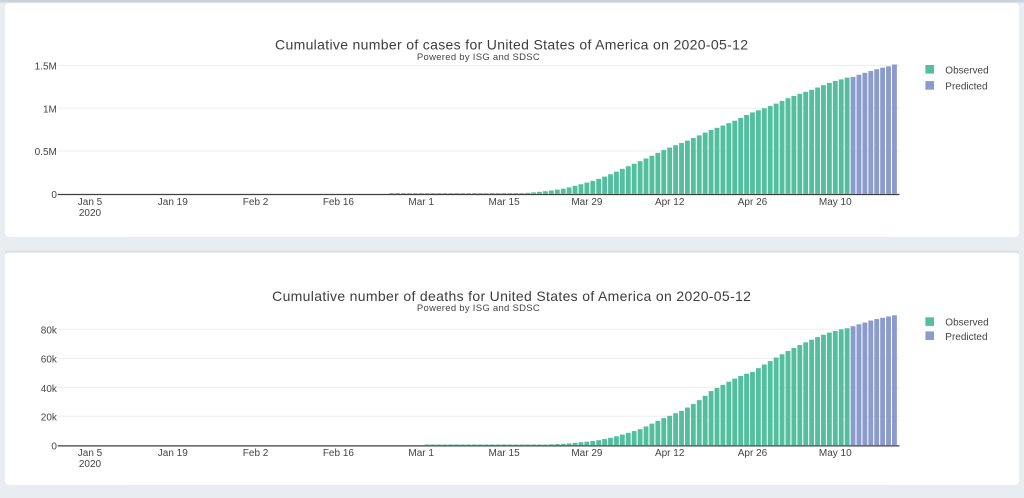 The width and height of the screenshot is (1024, 498). I want to click on svg-text: 40k, so click(49, 389).